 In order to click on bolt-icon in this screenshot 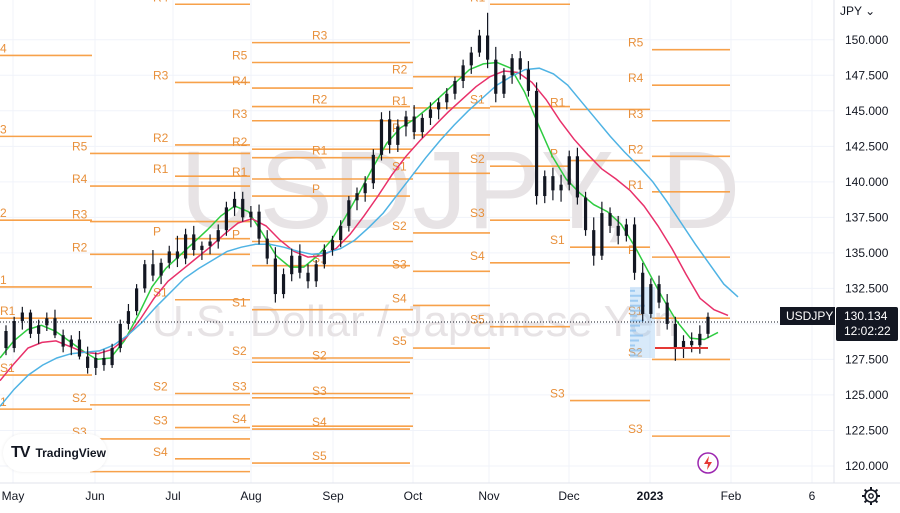, I will do `click(708, 463)`.